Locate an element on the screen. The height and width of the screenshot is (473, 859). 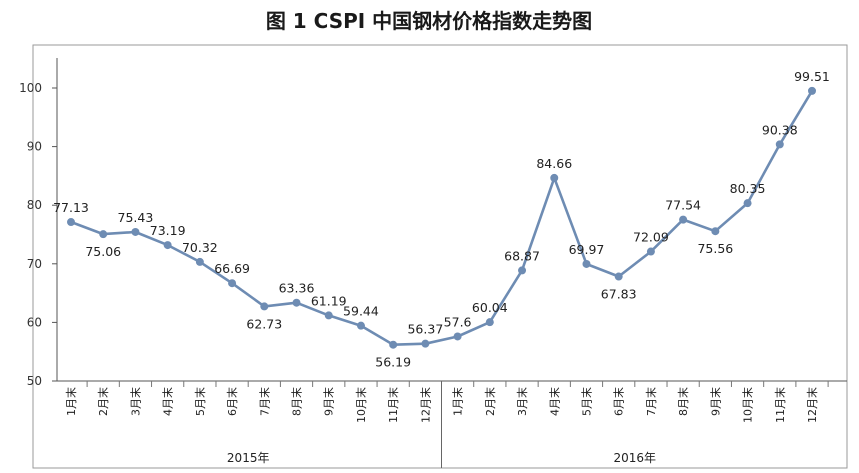
data-label: 72.09 is located at coordinates (651, 237).